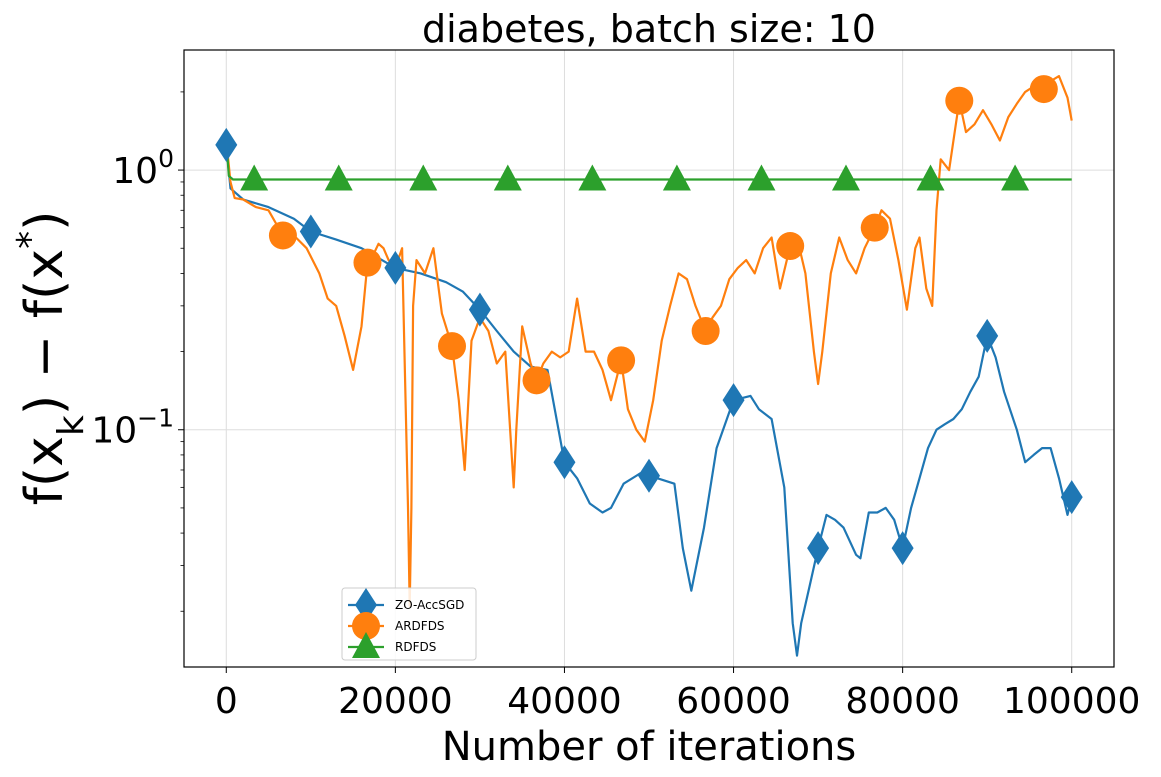 The image size is (1161, 777). What do you see at coordinates (649, 29) in the screenshot?
I see `chart-title: diabetes, batch size: 10` at bounding box center [649, 29].